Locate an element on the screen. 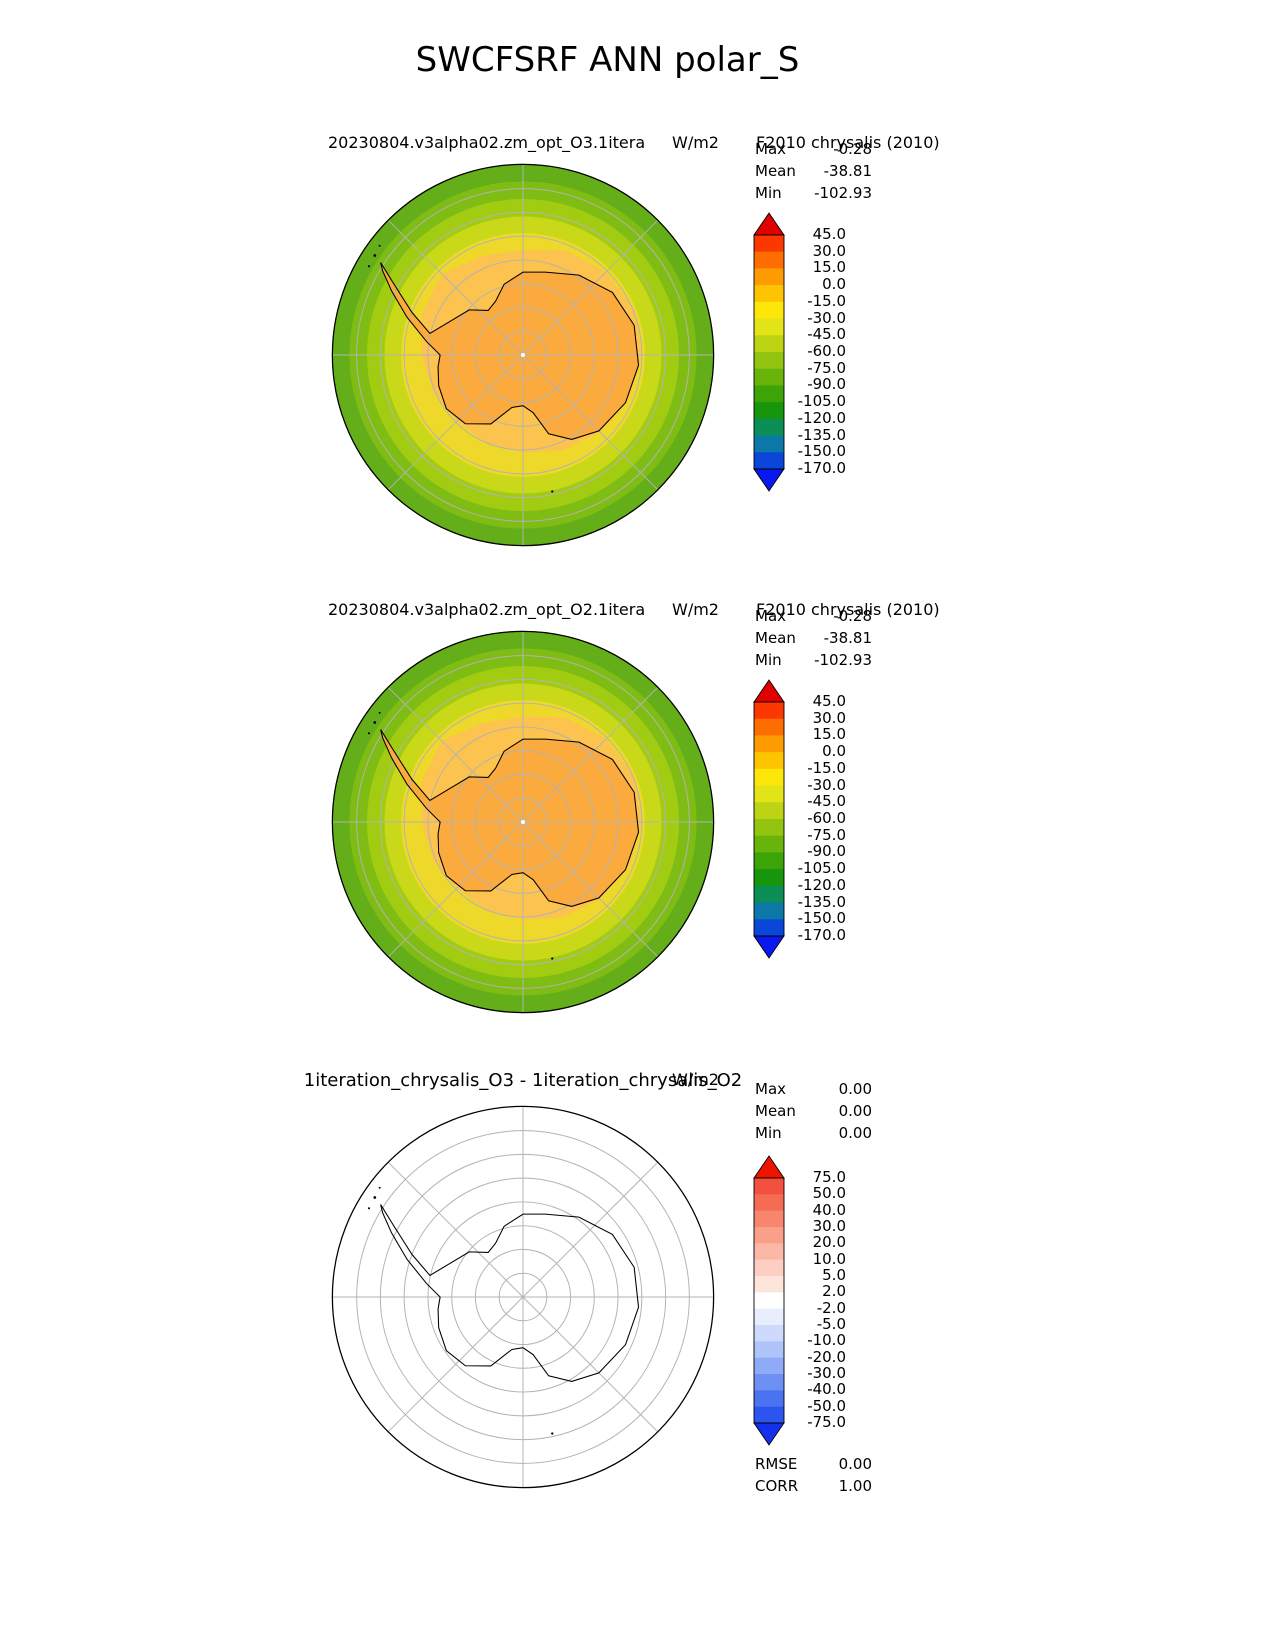 This screenshot has width=1275, height=1650. page-title: SWCFSRF ANN polar_S is located at coordinates (607, 60).